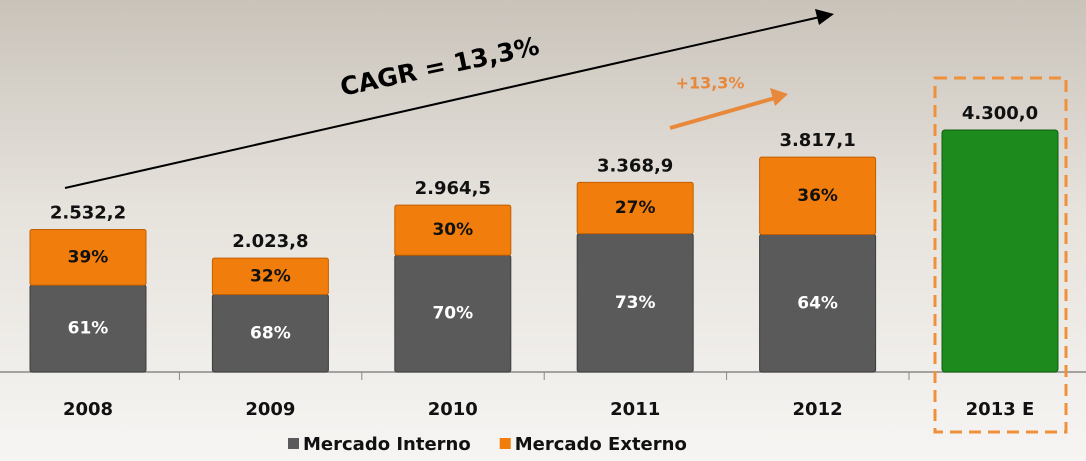 Image resolution: width=1086 pixels, height=461 pixels. Describe the element at coordinates (635, 165) in the screenshot. I see `total-label: 3.368,9` at that location.